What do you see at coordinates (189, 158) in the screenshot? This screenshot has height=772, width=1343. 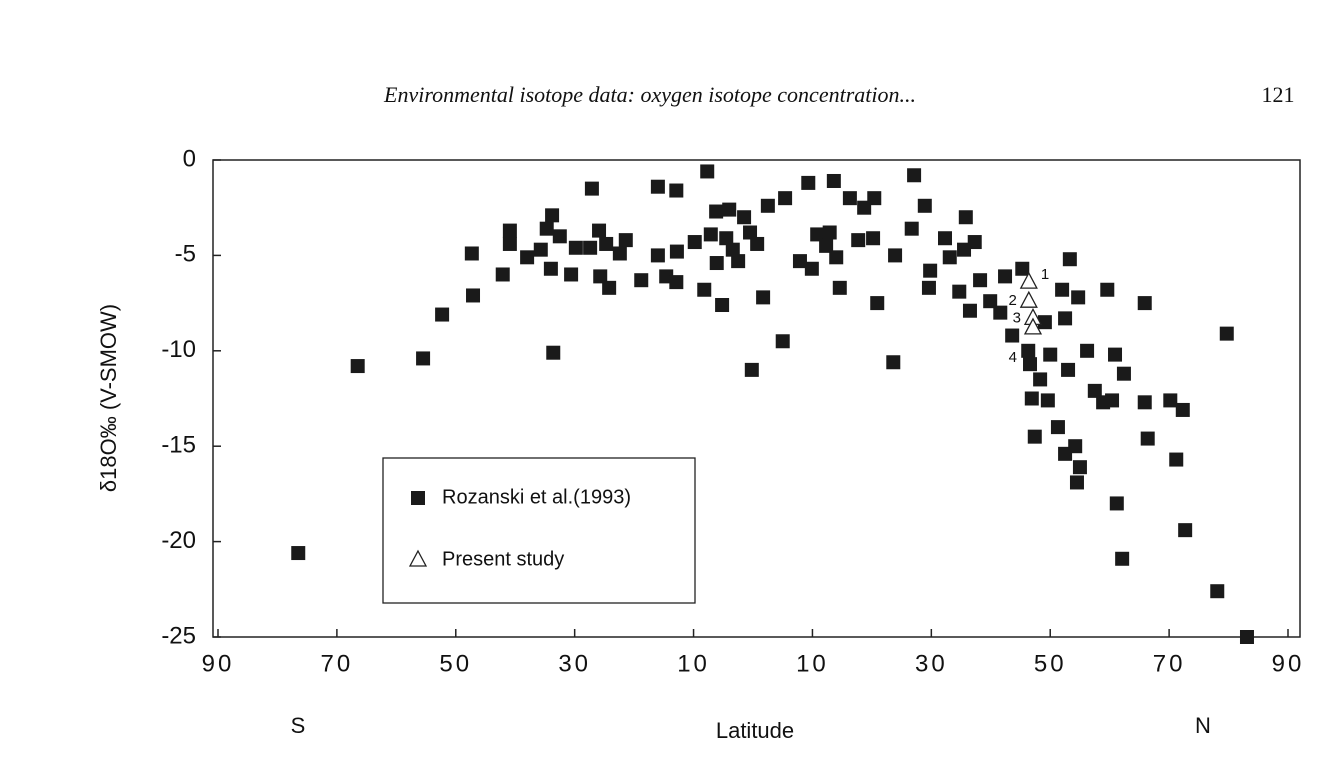 I see `y-tick-label: 0` at bounding box center [189, 158].